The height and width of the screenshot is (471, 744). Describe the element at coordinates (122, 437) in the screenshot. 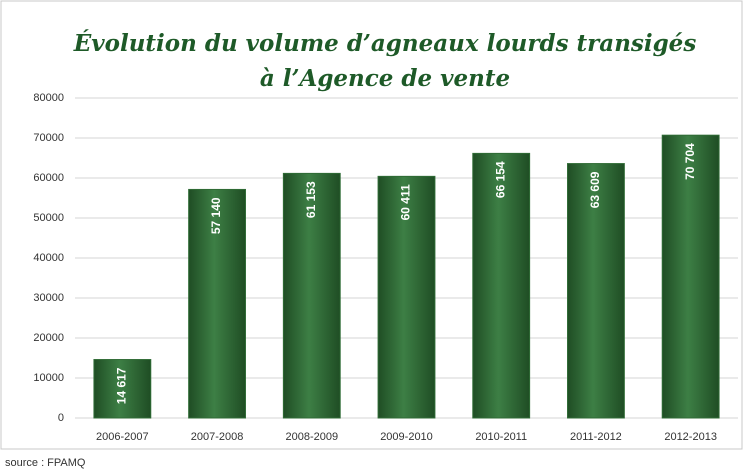

I see `x-tick-label: 2006-2007` at that location.